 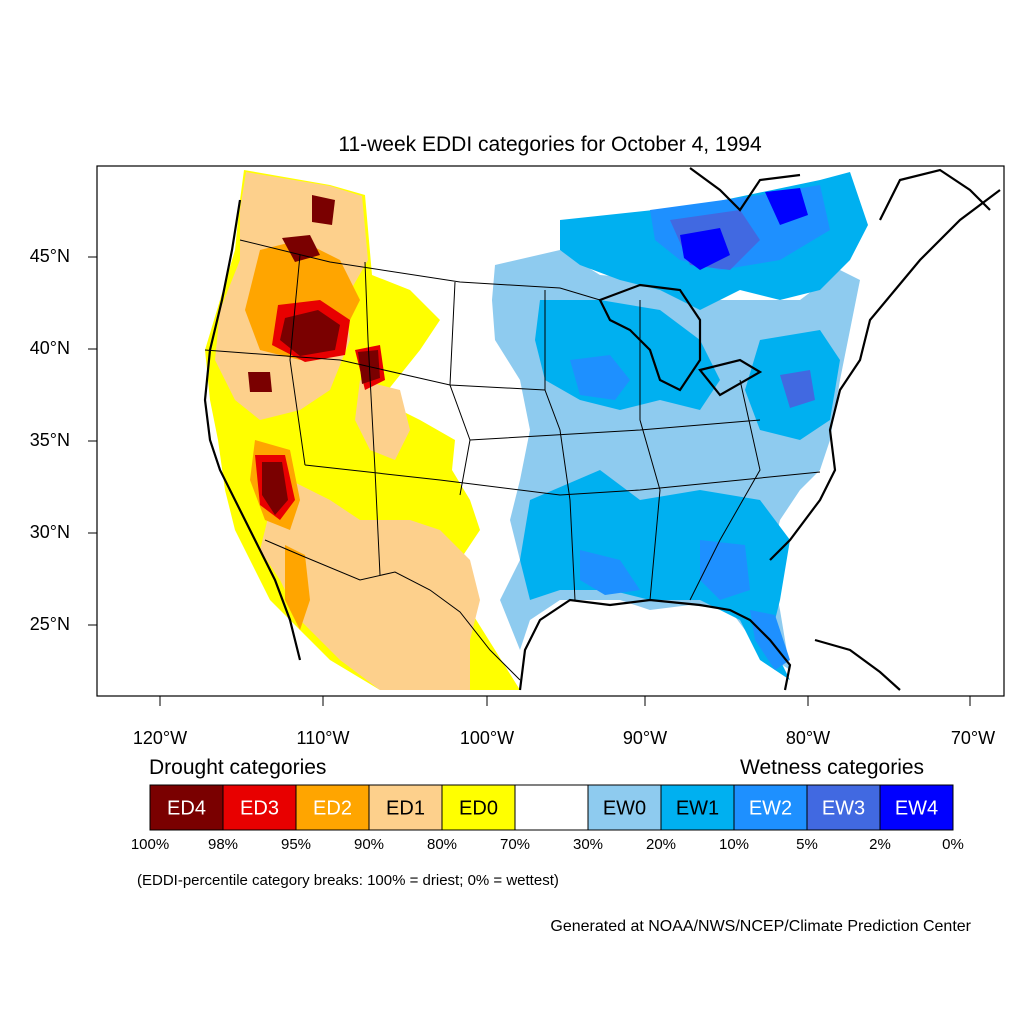 What do you see at coordinates (797, 389) in the screenshot?
I see `ew3-region-pennsylvania` at bounding box center [797, 389].